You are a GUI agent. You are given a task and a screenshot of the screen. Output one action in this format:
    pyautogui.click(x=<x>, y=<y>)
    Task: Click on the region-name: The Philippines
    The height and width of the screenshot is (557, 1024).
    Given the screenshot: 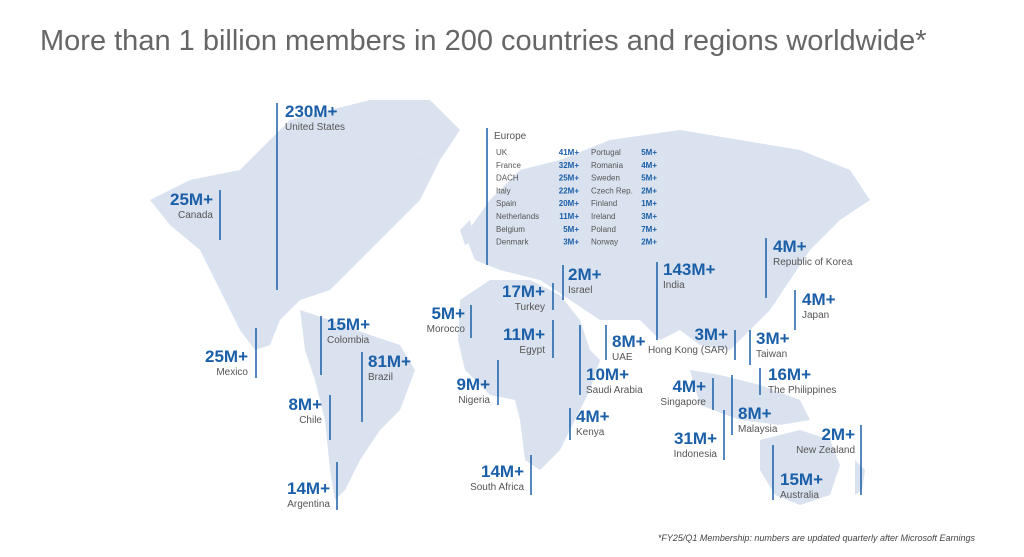 What is the action you would take?
    pyautogui.click(x=802, y=390)
    